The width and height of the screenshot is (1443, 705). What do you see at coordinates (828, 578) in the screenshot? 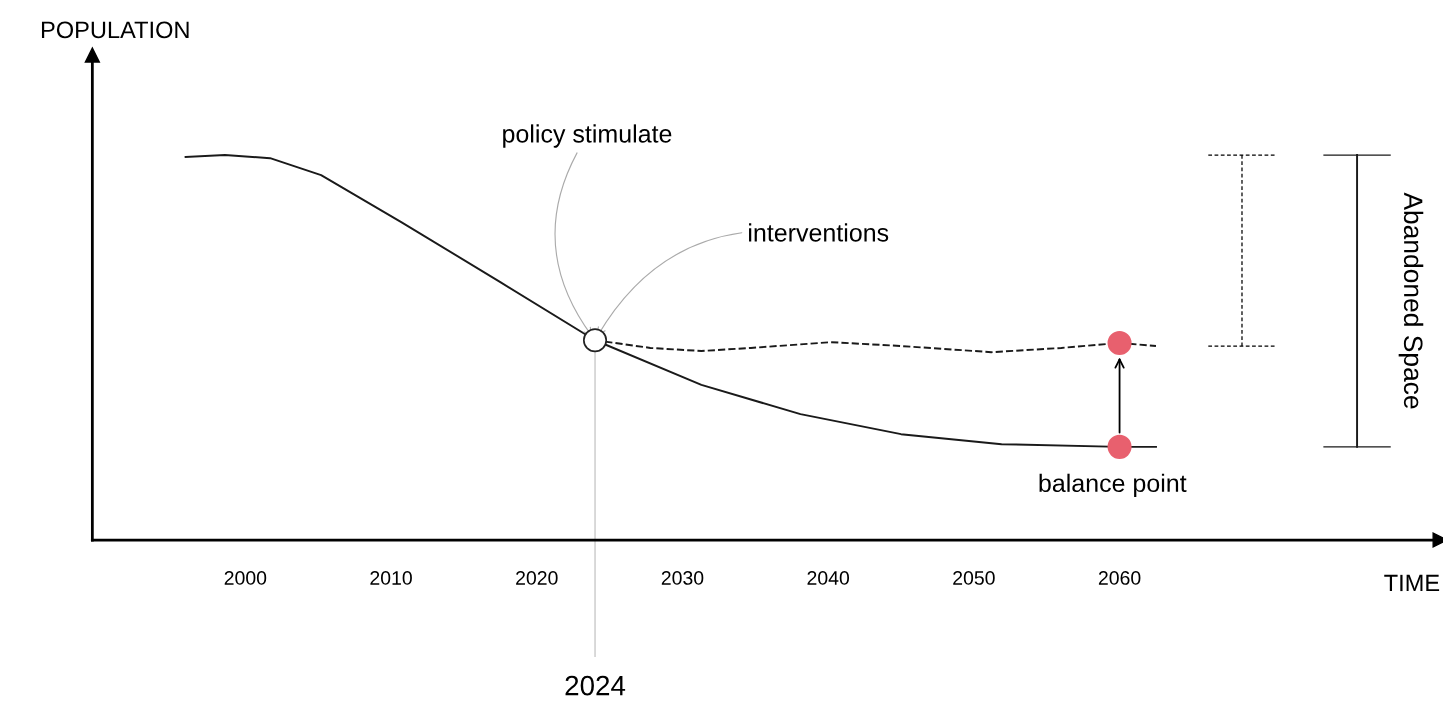
I see `x-tick-label: 2040` at bounding box center [828, 578].